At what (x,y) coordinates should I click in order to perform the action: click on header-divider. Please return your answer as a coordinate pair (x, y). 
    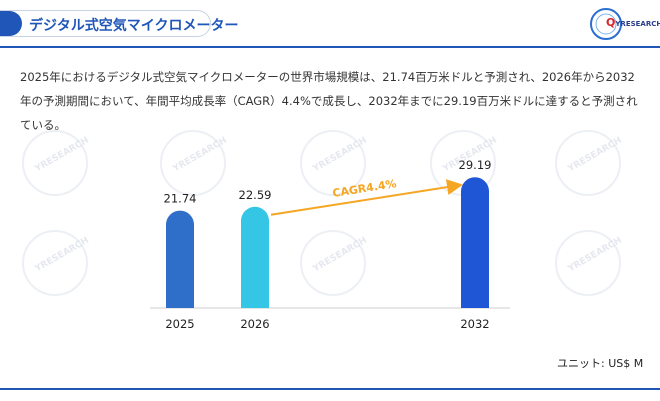
    Looking at the image, I should click on (330, 47).